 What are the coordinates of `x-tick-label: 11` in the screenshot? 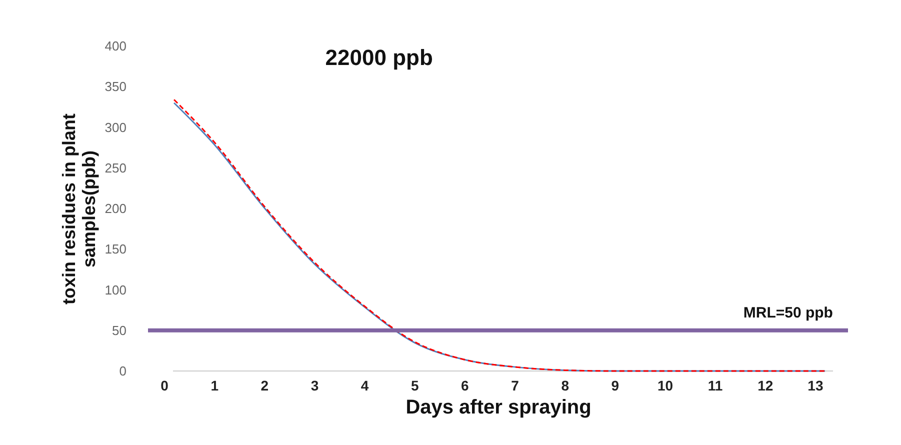 It's located at (715, 386).